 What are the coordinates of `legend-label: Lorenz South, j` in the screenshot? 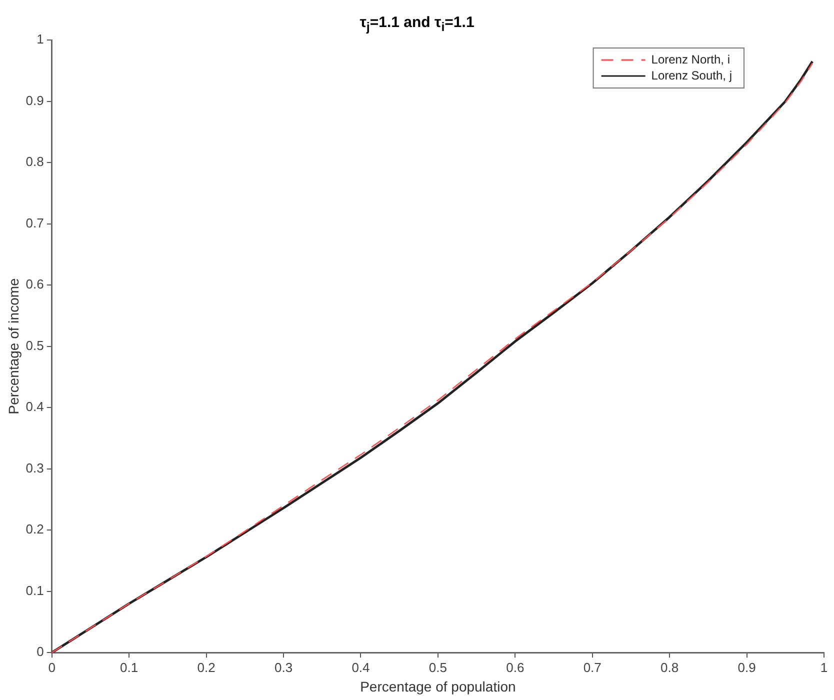 It's located at (691, 75).